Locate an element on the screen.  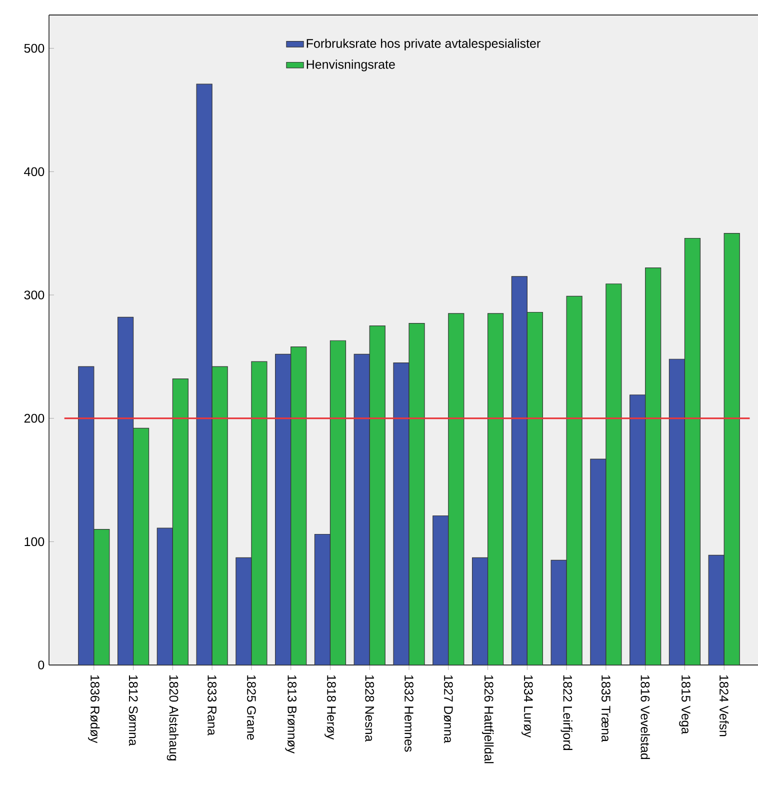
y-tick-label: 400 is located at coordinates (34, 171).